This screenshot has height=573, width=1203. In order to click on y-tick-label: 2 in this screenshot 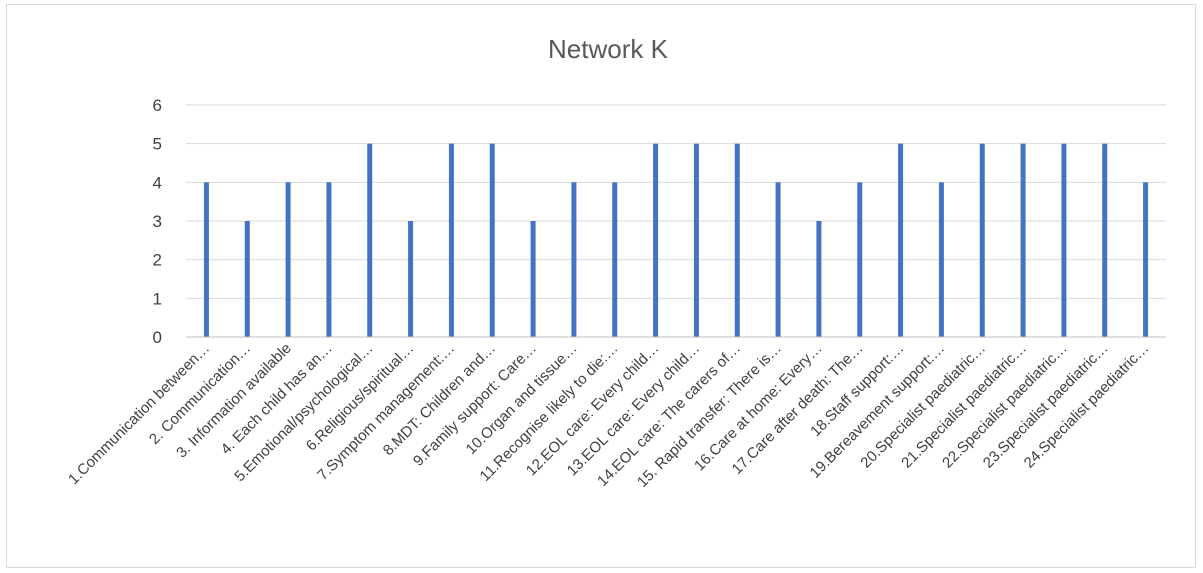, I will do `click(157, 260)`.